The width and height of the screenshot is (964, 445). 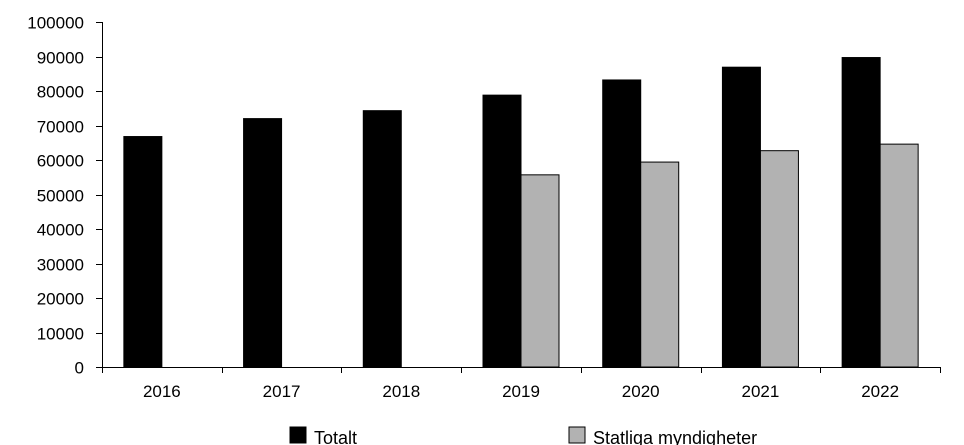 I want to click on x-tick-label: 2021, so click(x=761, y=391).